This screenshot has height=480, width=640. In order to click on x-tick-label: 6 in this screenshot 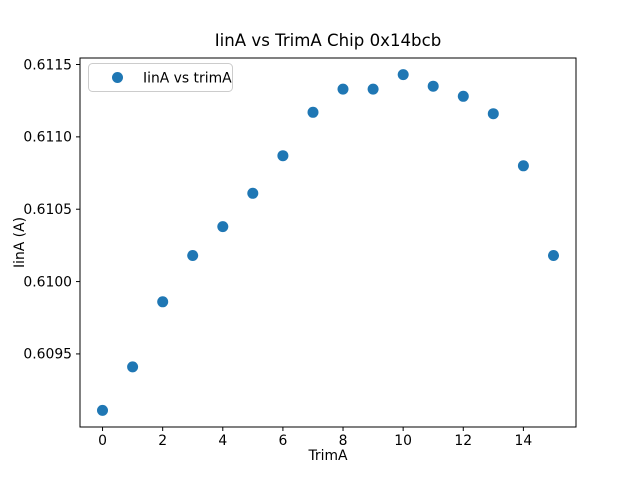, I will do `click(282, 441)`.